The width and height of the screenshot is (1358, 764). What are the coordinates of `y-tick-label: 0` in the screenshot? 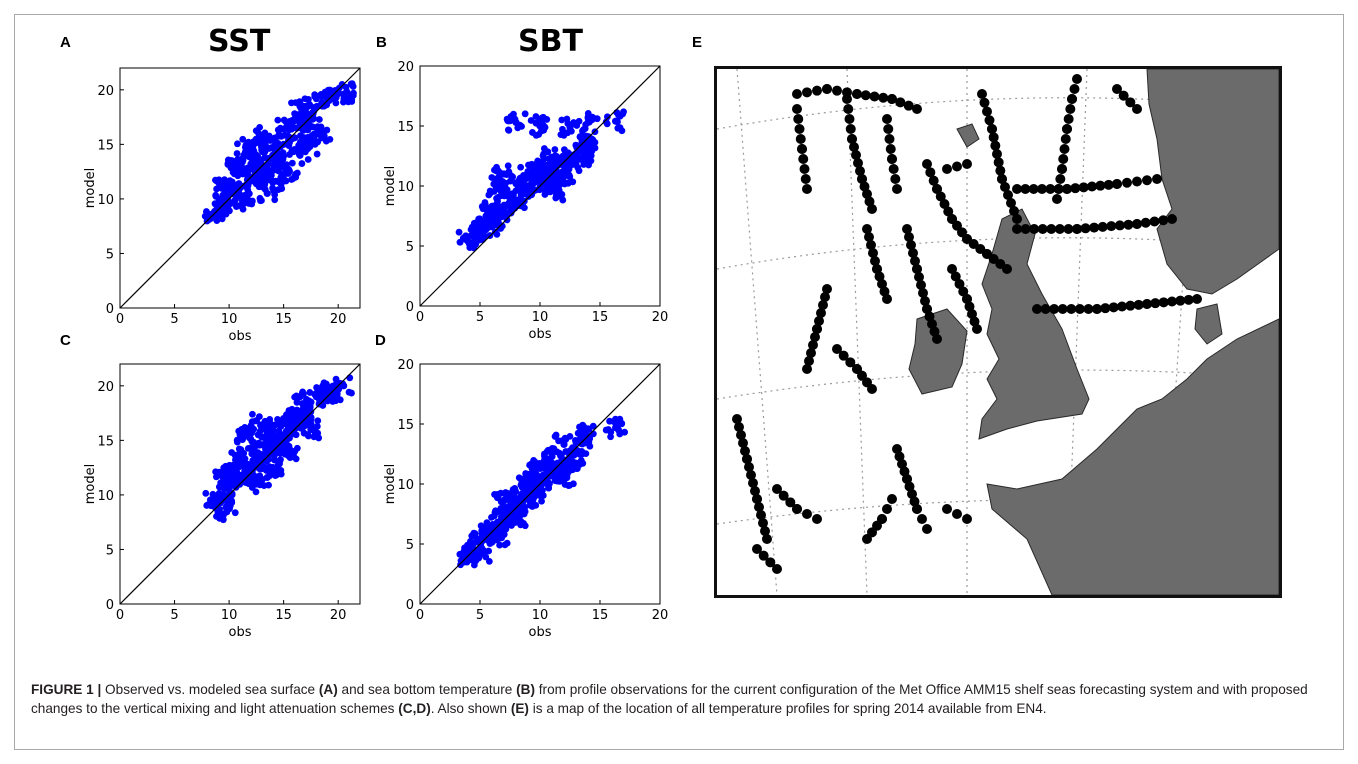 It's located at (110, 309).